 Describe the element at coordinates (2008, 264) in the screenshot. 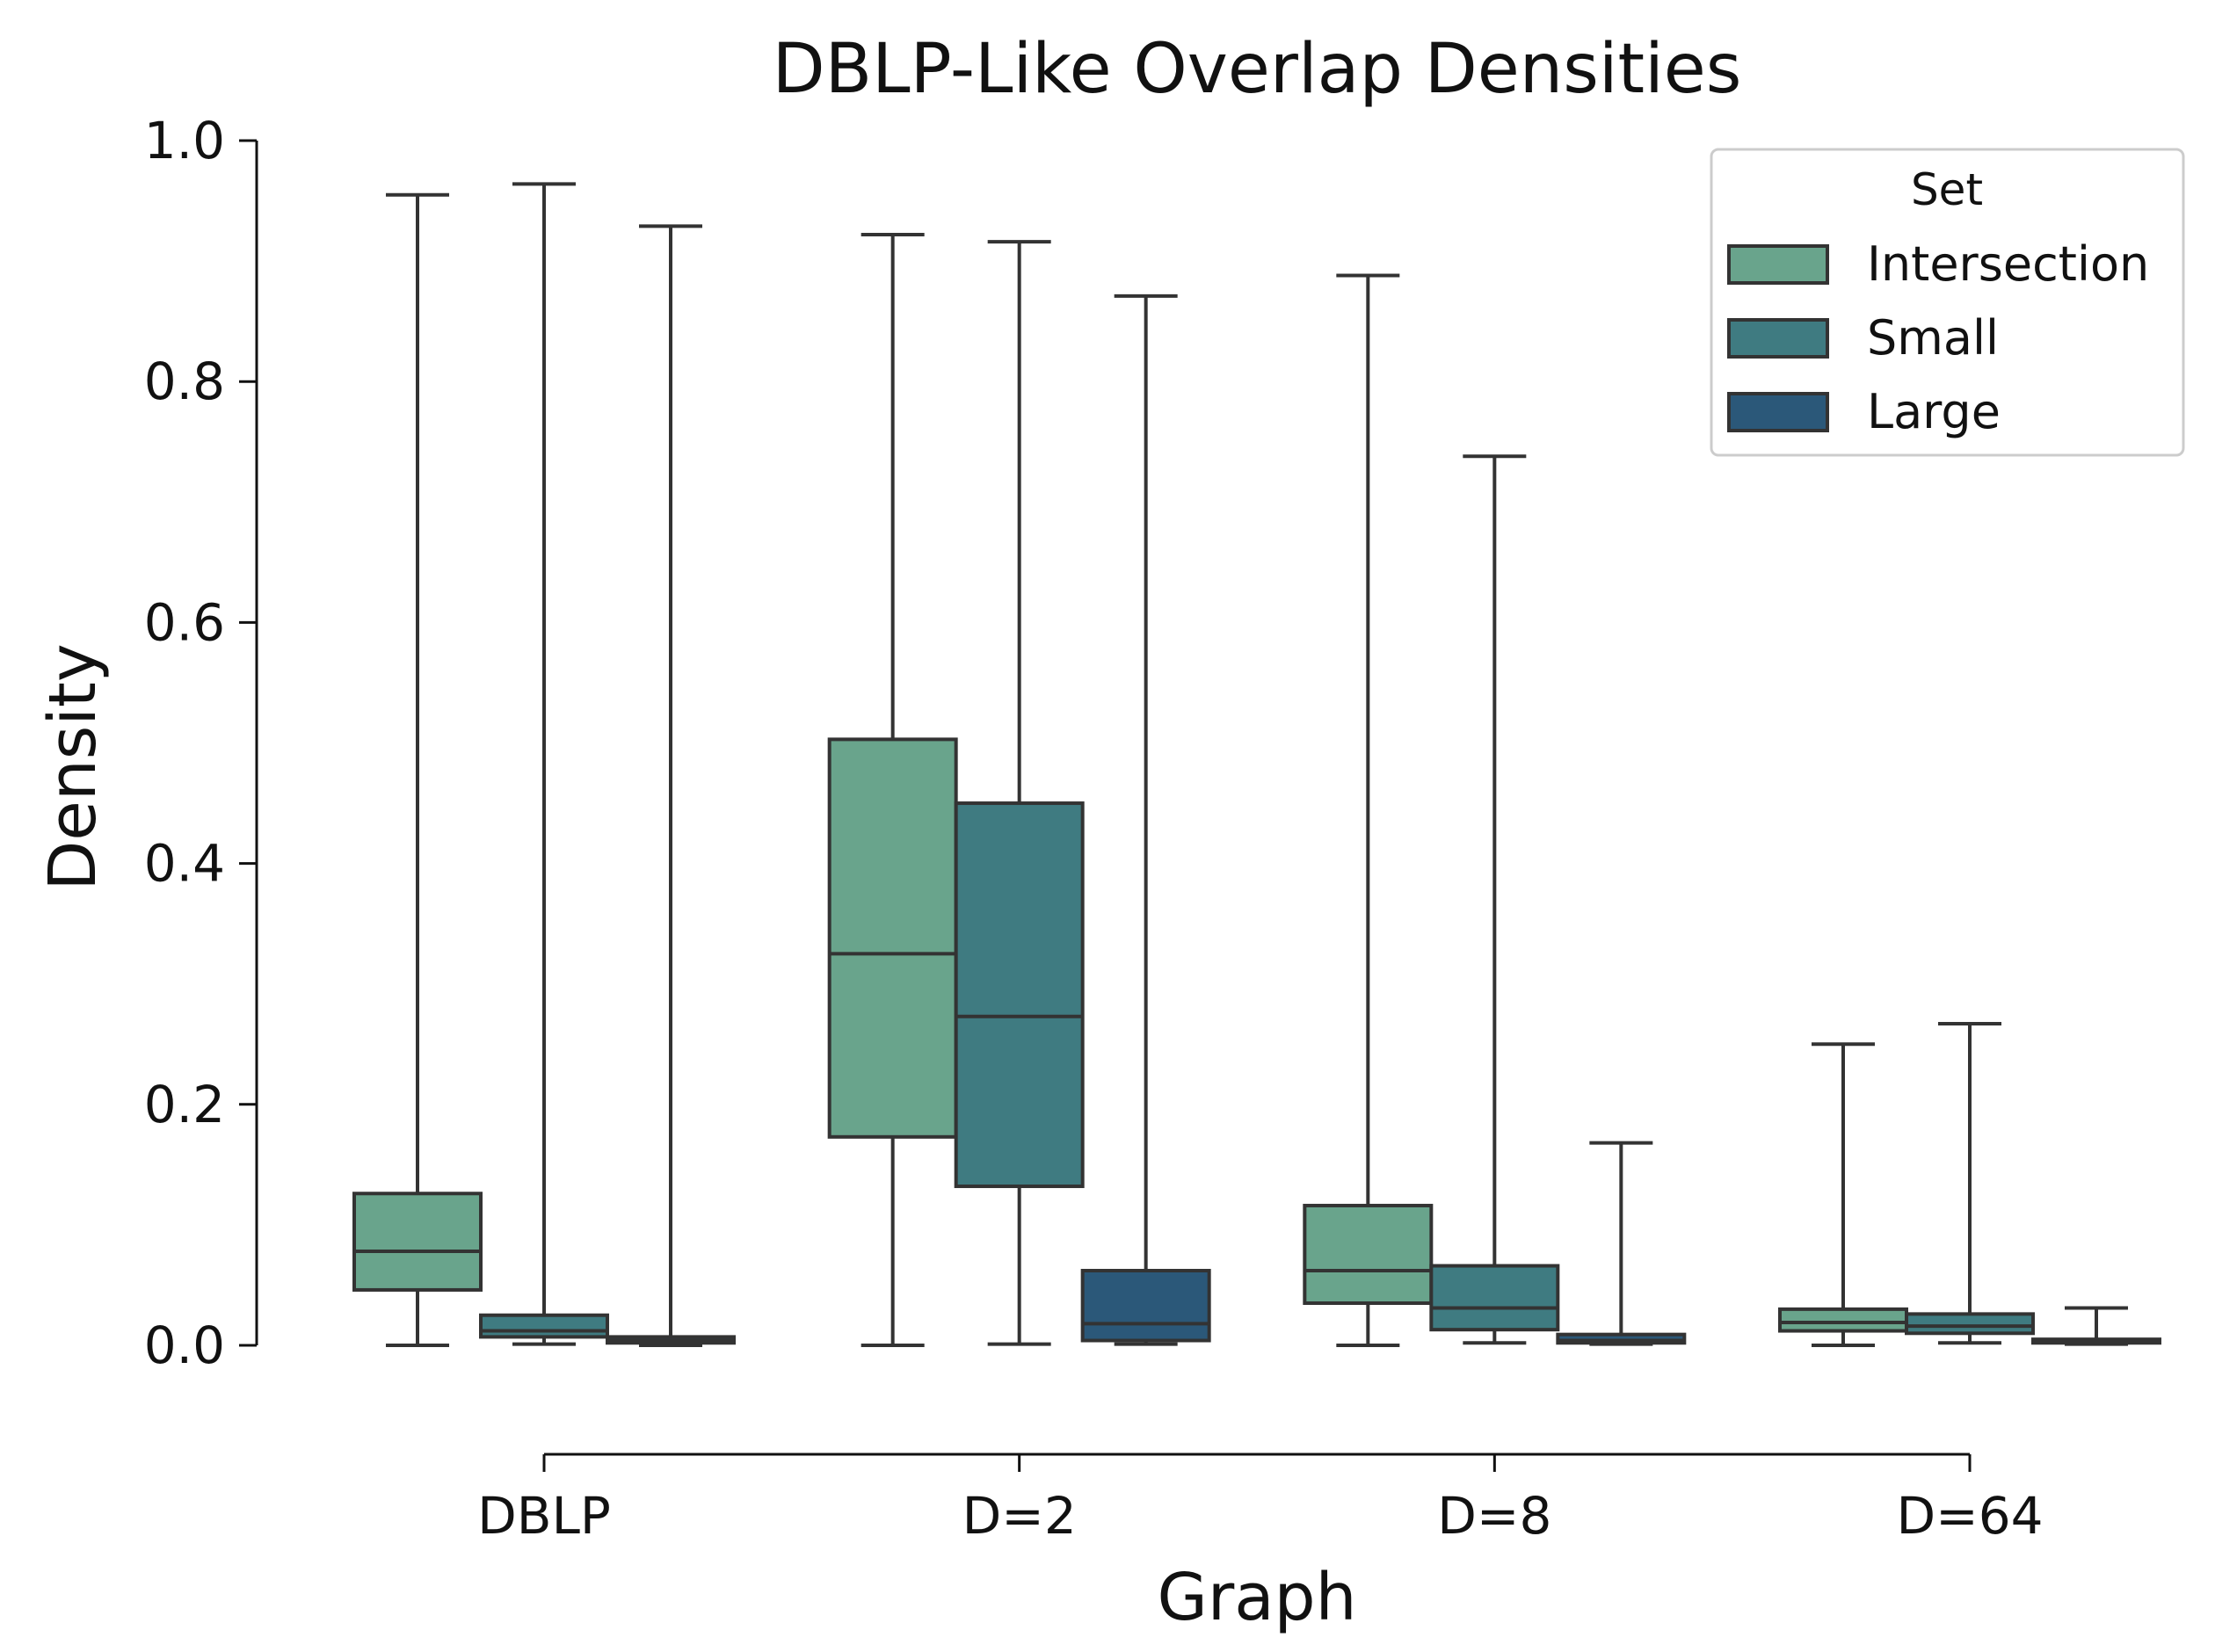

I see `legend-label-intersection: Intersection` at that location.